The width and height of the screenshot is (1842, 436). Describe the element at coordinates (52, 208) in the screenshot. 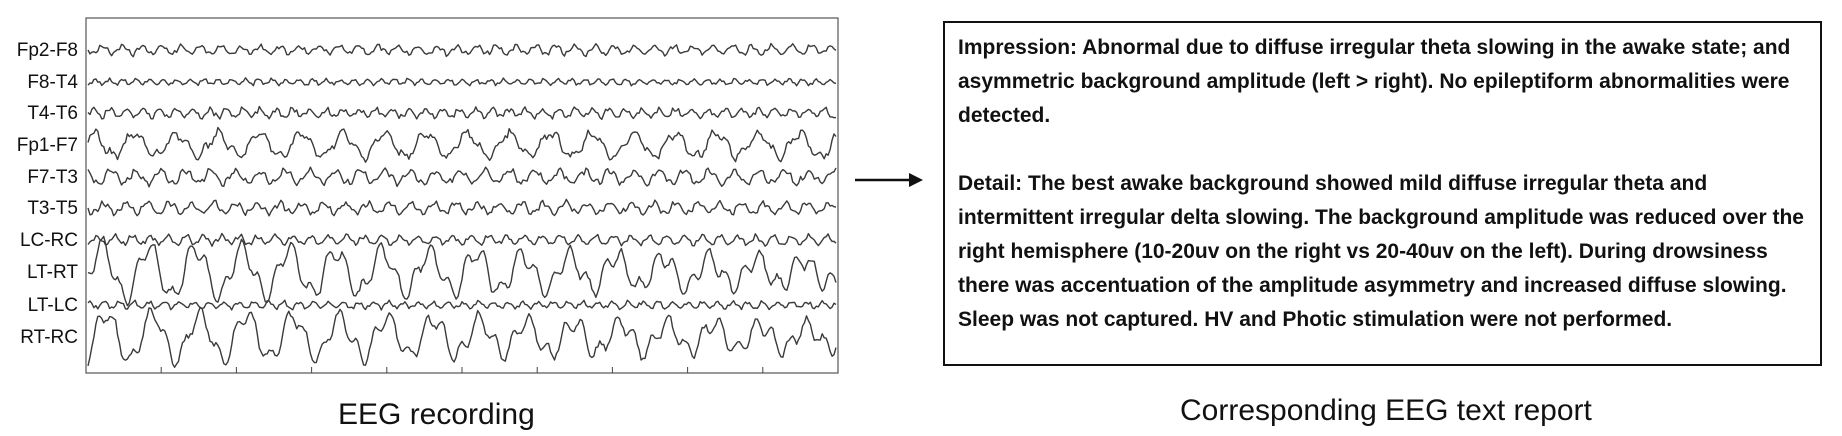

I see `channel-label-t3-t5: T3-T5` at that location.